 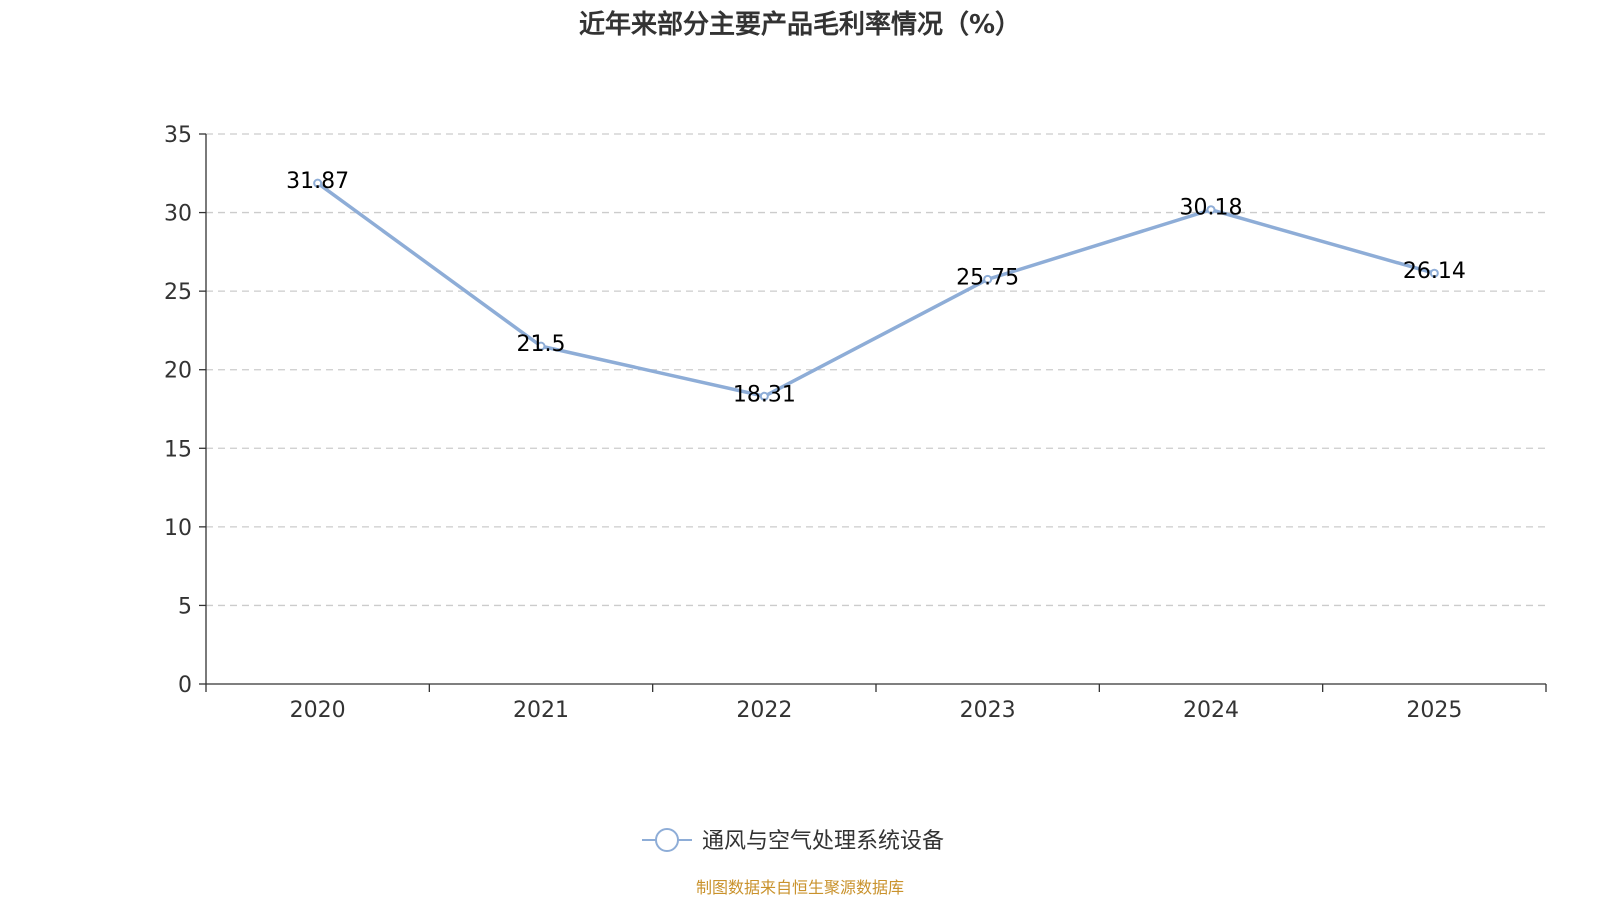 I want to click on data-label: 31.87, so click(x=317, y=181).